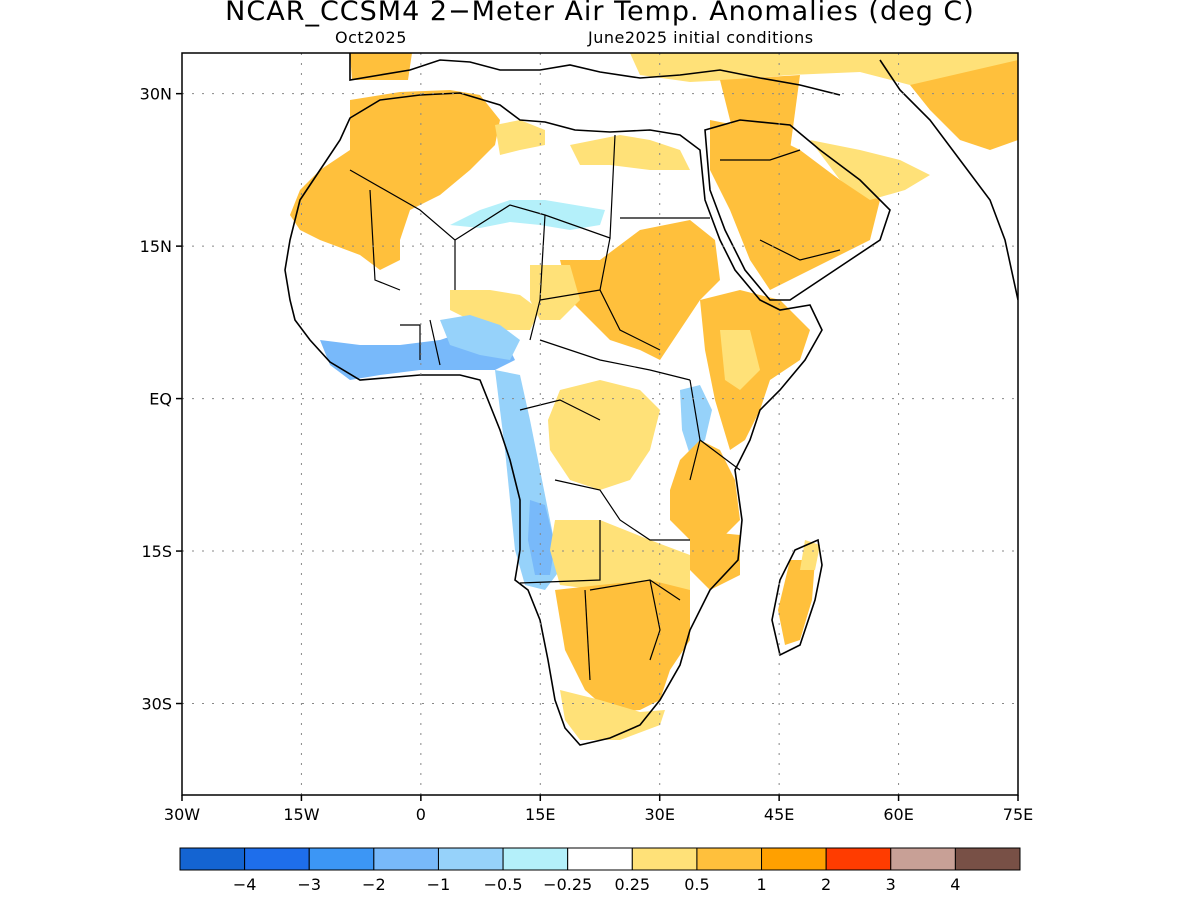 Image resolution: width=1200 pixels, height=900 pixels. Describe the element at coordinates (567, 884) in the screenshot. I see `colorbar-label: −0.25` at that location.